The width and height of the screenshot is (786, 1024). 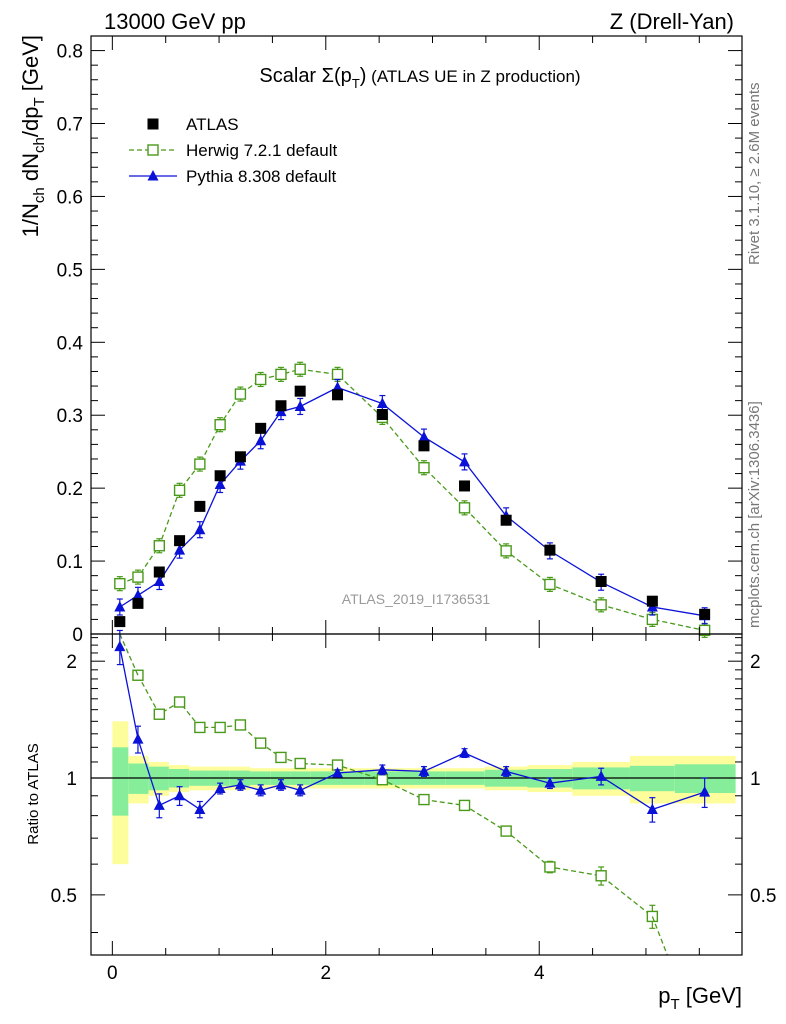 What do you see at coordinates (755, 662) in the screenshot?
I see `ratio-y-tick-label-right: 2` at bounding box center [755, 662].